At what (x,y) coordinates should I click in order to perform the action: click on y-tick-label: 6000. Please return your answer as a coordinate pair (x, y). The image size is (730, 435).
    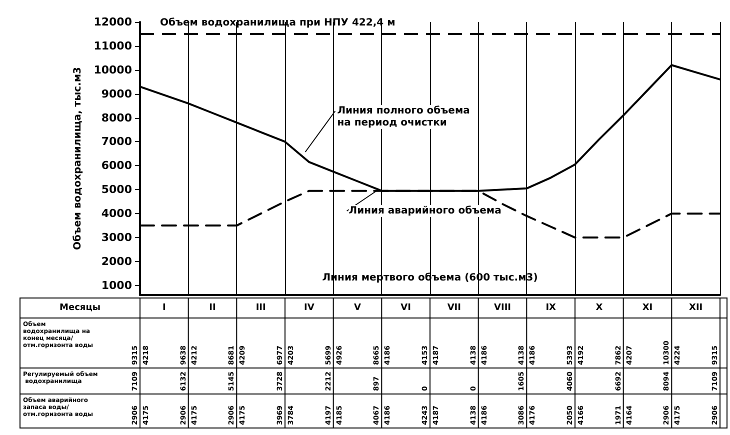
    Looking at the image, I should click on (116, 165).